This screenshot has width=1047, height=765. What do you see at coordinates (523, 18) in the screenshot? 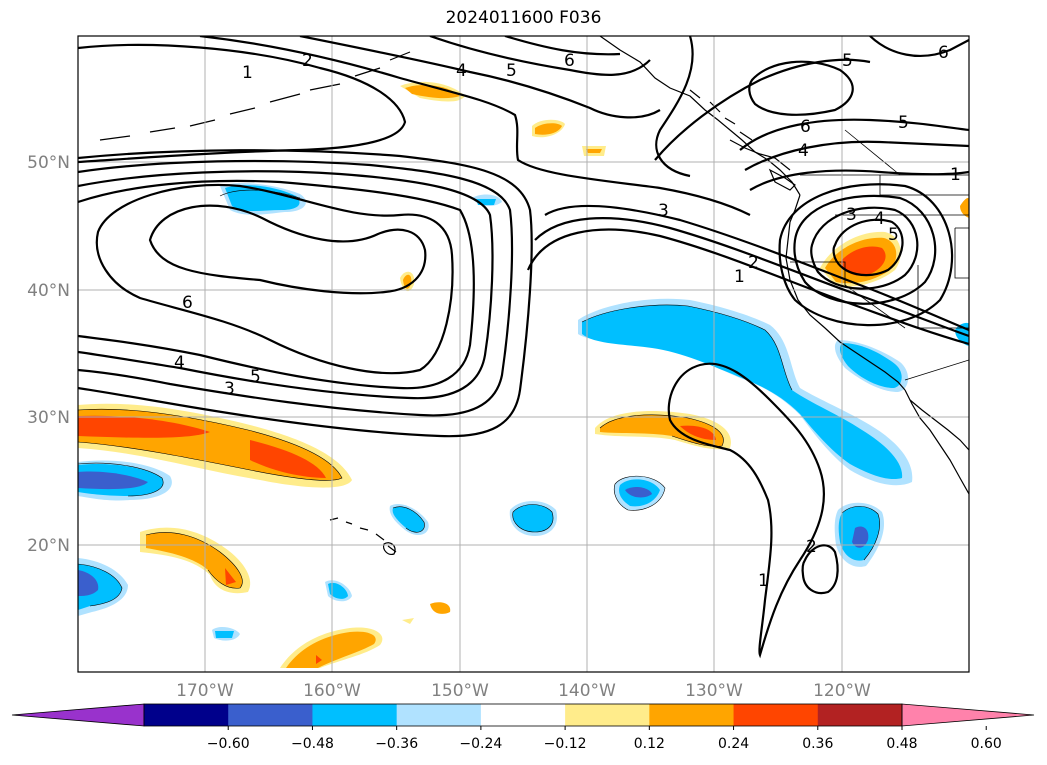
I see `map-title: 2024011600 F036` at bounding box center [523, 18].